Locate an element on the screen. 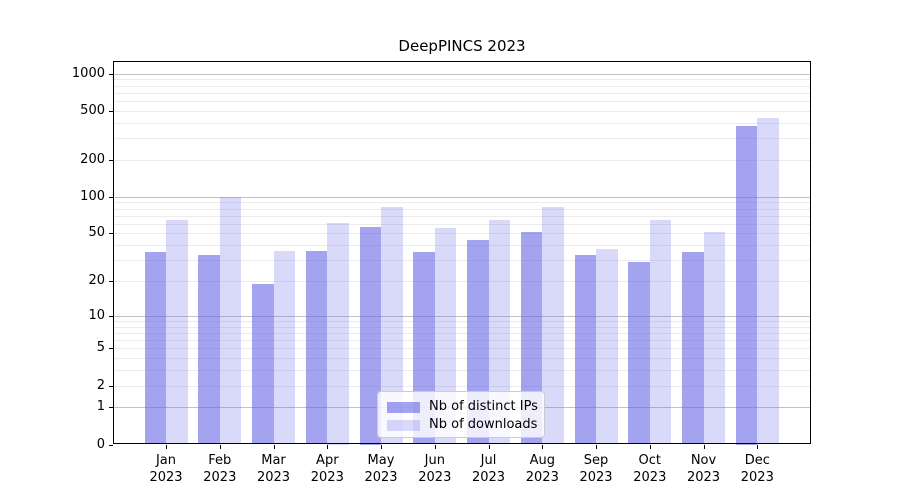 This screenshot has width=900, height=500. y-tick-label: 10 is located at coordinates (96, 315).